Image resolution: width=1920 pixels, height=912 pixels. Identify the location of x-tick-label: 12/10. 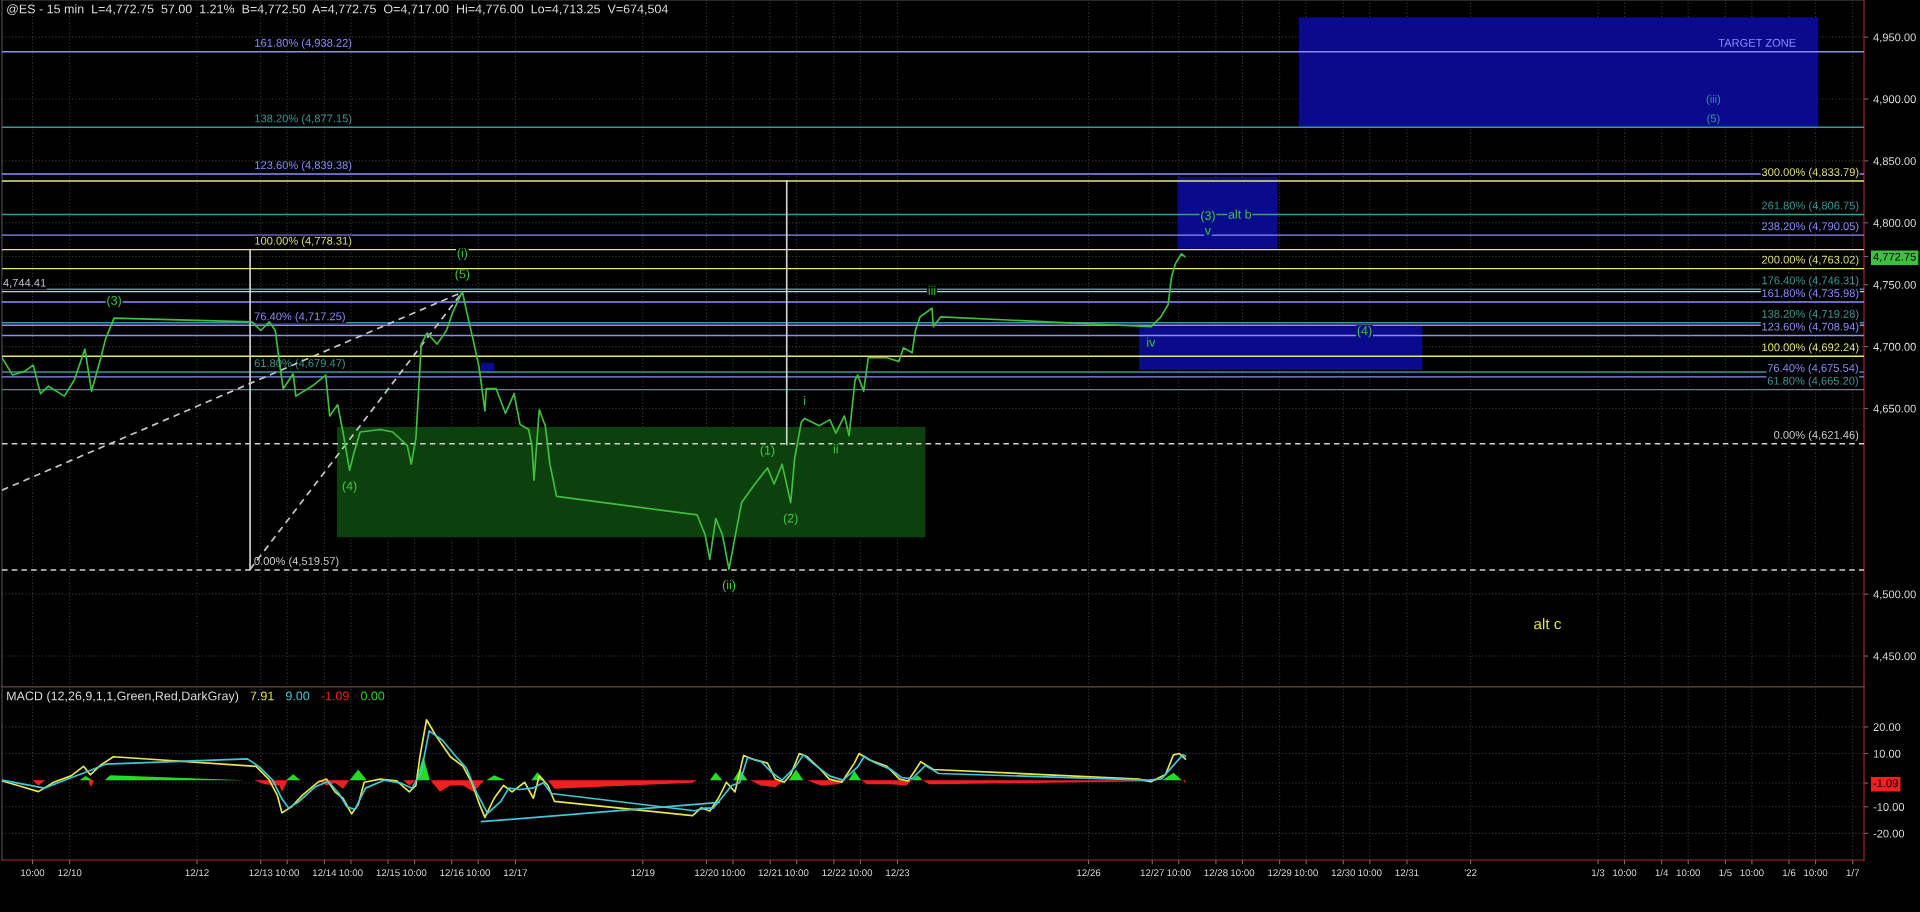
(70, 873).